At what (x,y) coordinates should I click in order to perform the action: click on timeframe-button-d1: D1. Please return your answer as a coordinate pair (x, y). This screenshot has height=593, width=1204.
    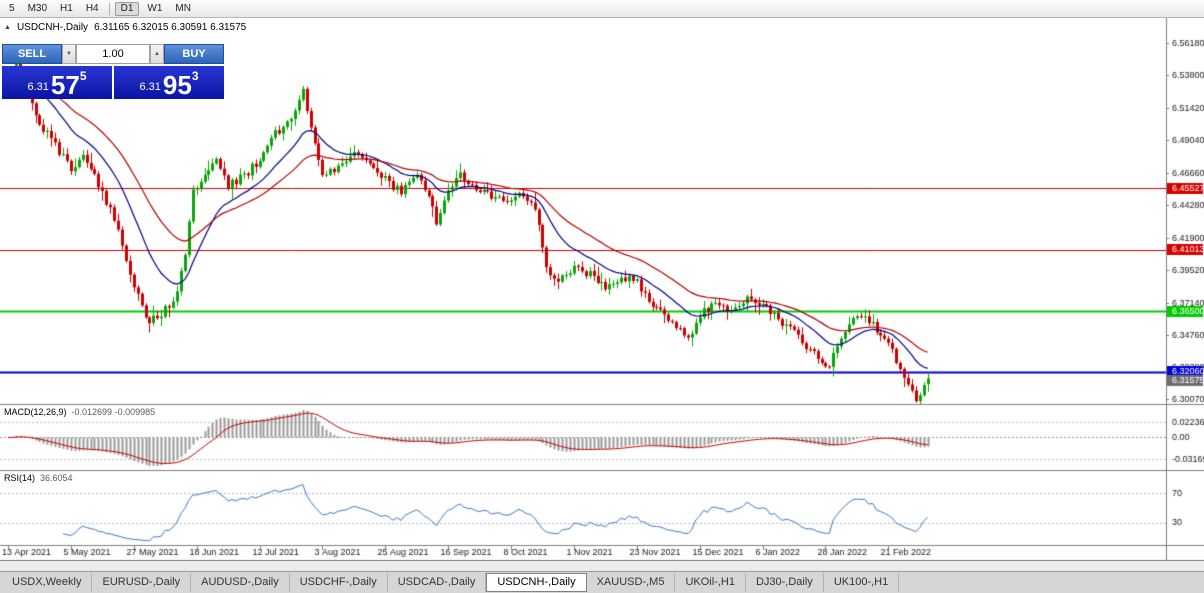
    Looking at the image, I should click on (127, 8).